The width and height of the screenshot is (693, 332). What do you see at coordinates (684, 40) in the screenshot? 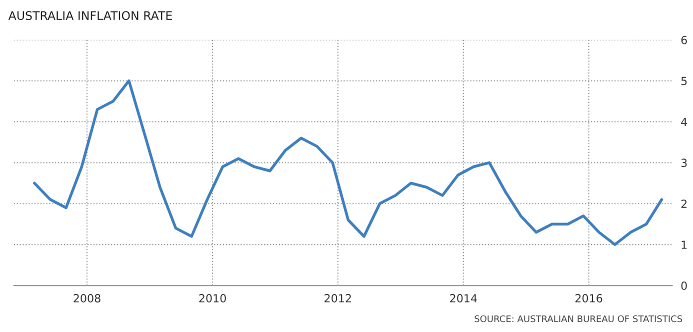
I see `y-tick-label: 6` at bounding box center [684, 40].